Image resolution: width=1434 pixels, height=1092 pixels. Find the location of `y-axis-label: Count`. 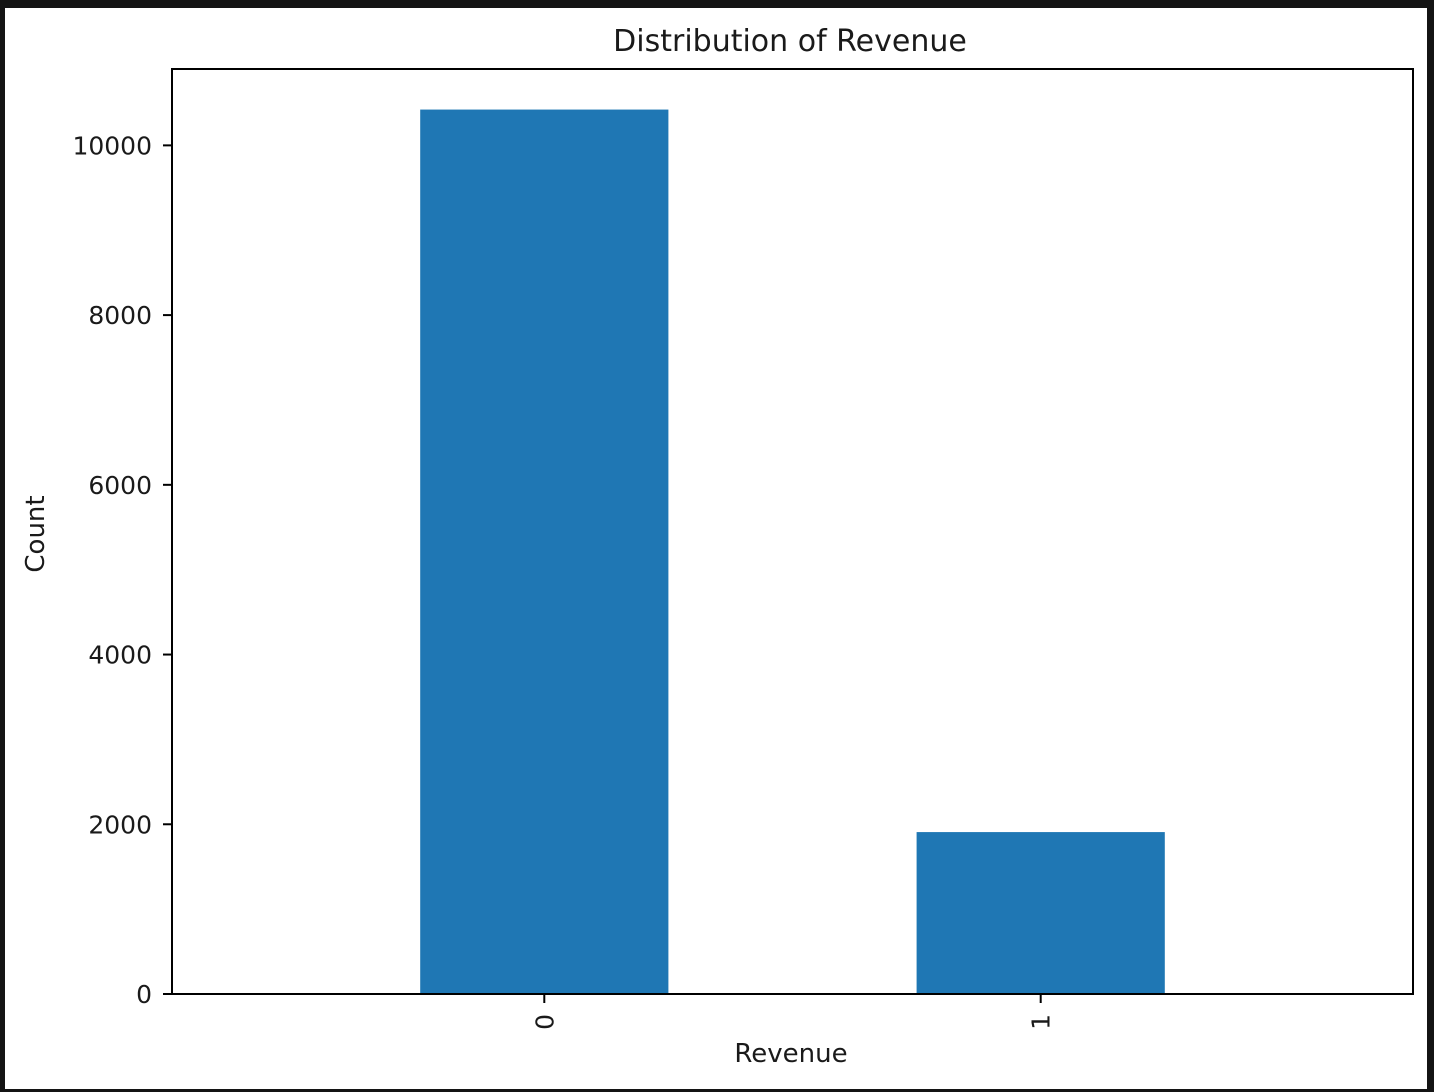

y-axis-label: Count is located at coordinates (36, 533).